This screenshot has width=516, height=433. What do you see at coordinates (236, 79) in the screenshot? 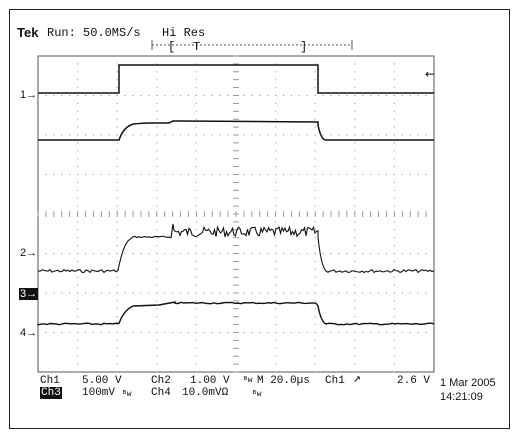
I see `ch1-waveform` at bounding box center [236, 79].